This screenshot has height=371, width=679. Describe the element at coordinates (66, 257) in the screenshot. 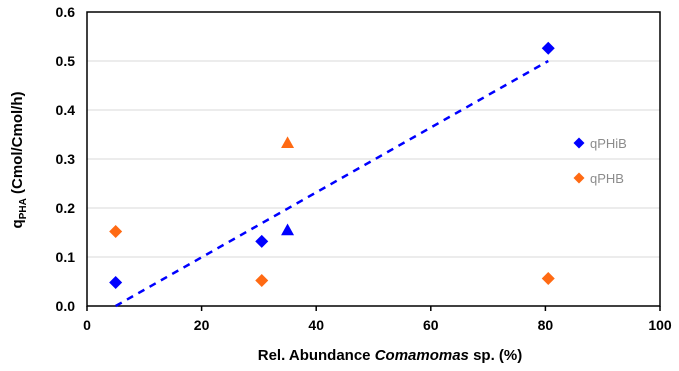

I see `y-tick-label: 0.1` at that location.